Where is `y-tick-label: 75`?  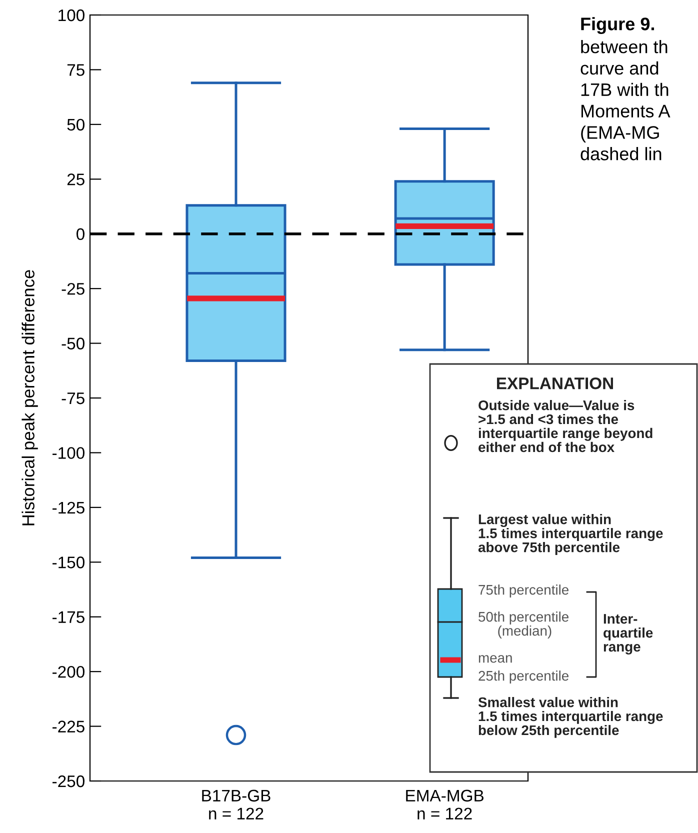
y-tick-label: 75 is located at coordinates (75, 70).